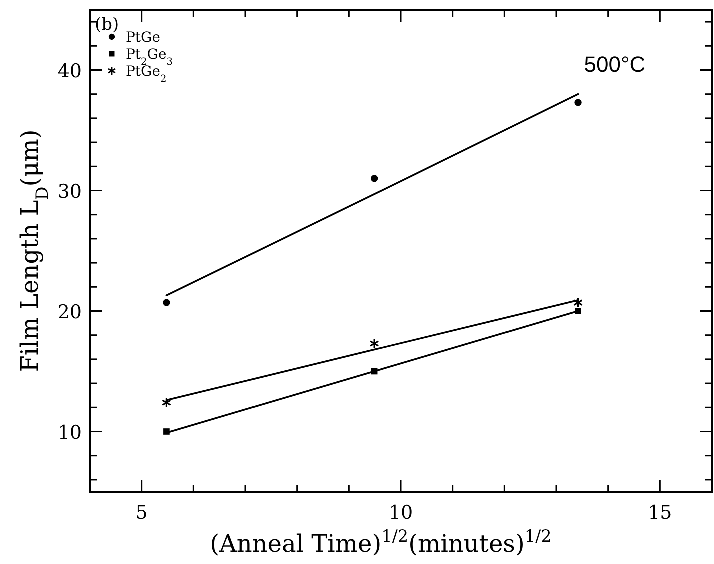 Image resolution: width=714 pixels, height=564 pixels. What do you see at coordinates (142, 513) in the screenshot?
I see `x-tick-label: 5` at bounding box center [142, 513].